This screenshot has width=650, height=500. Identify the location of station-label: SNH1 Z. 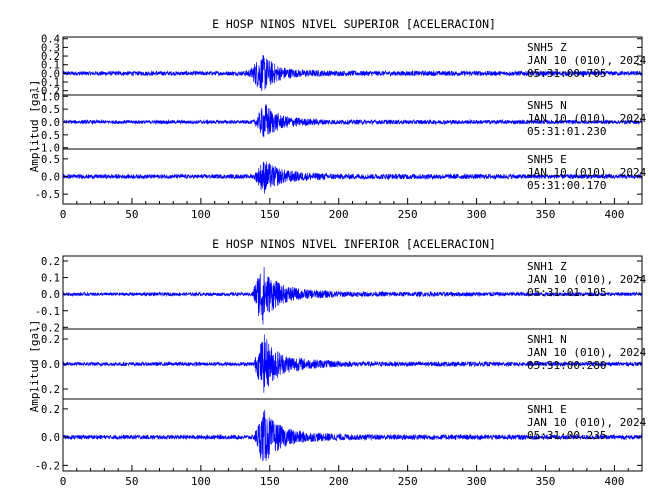
(547, 266).